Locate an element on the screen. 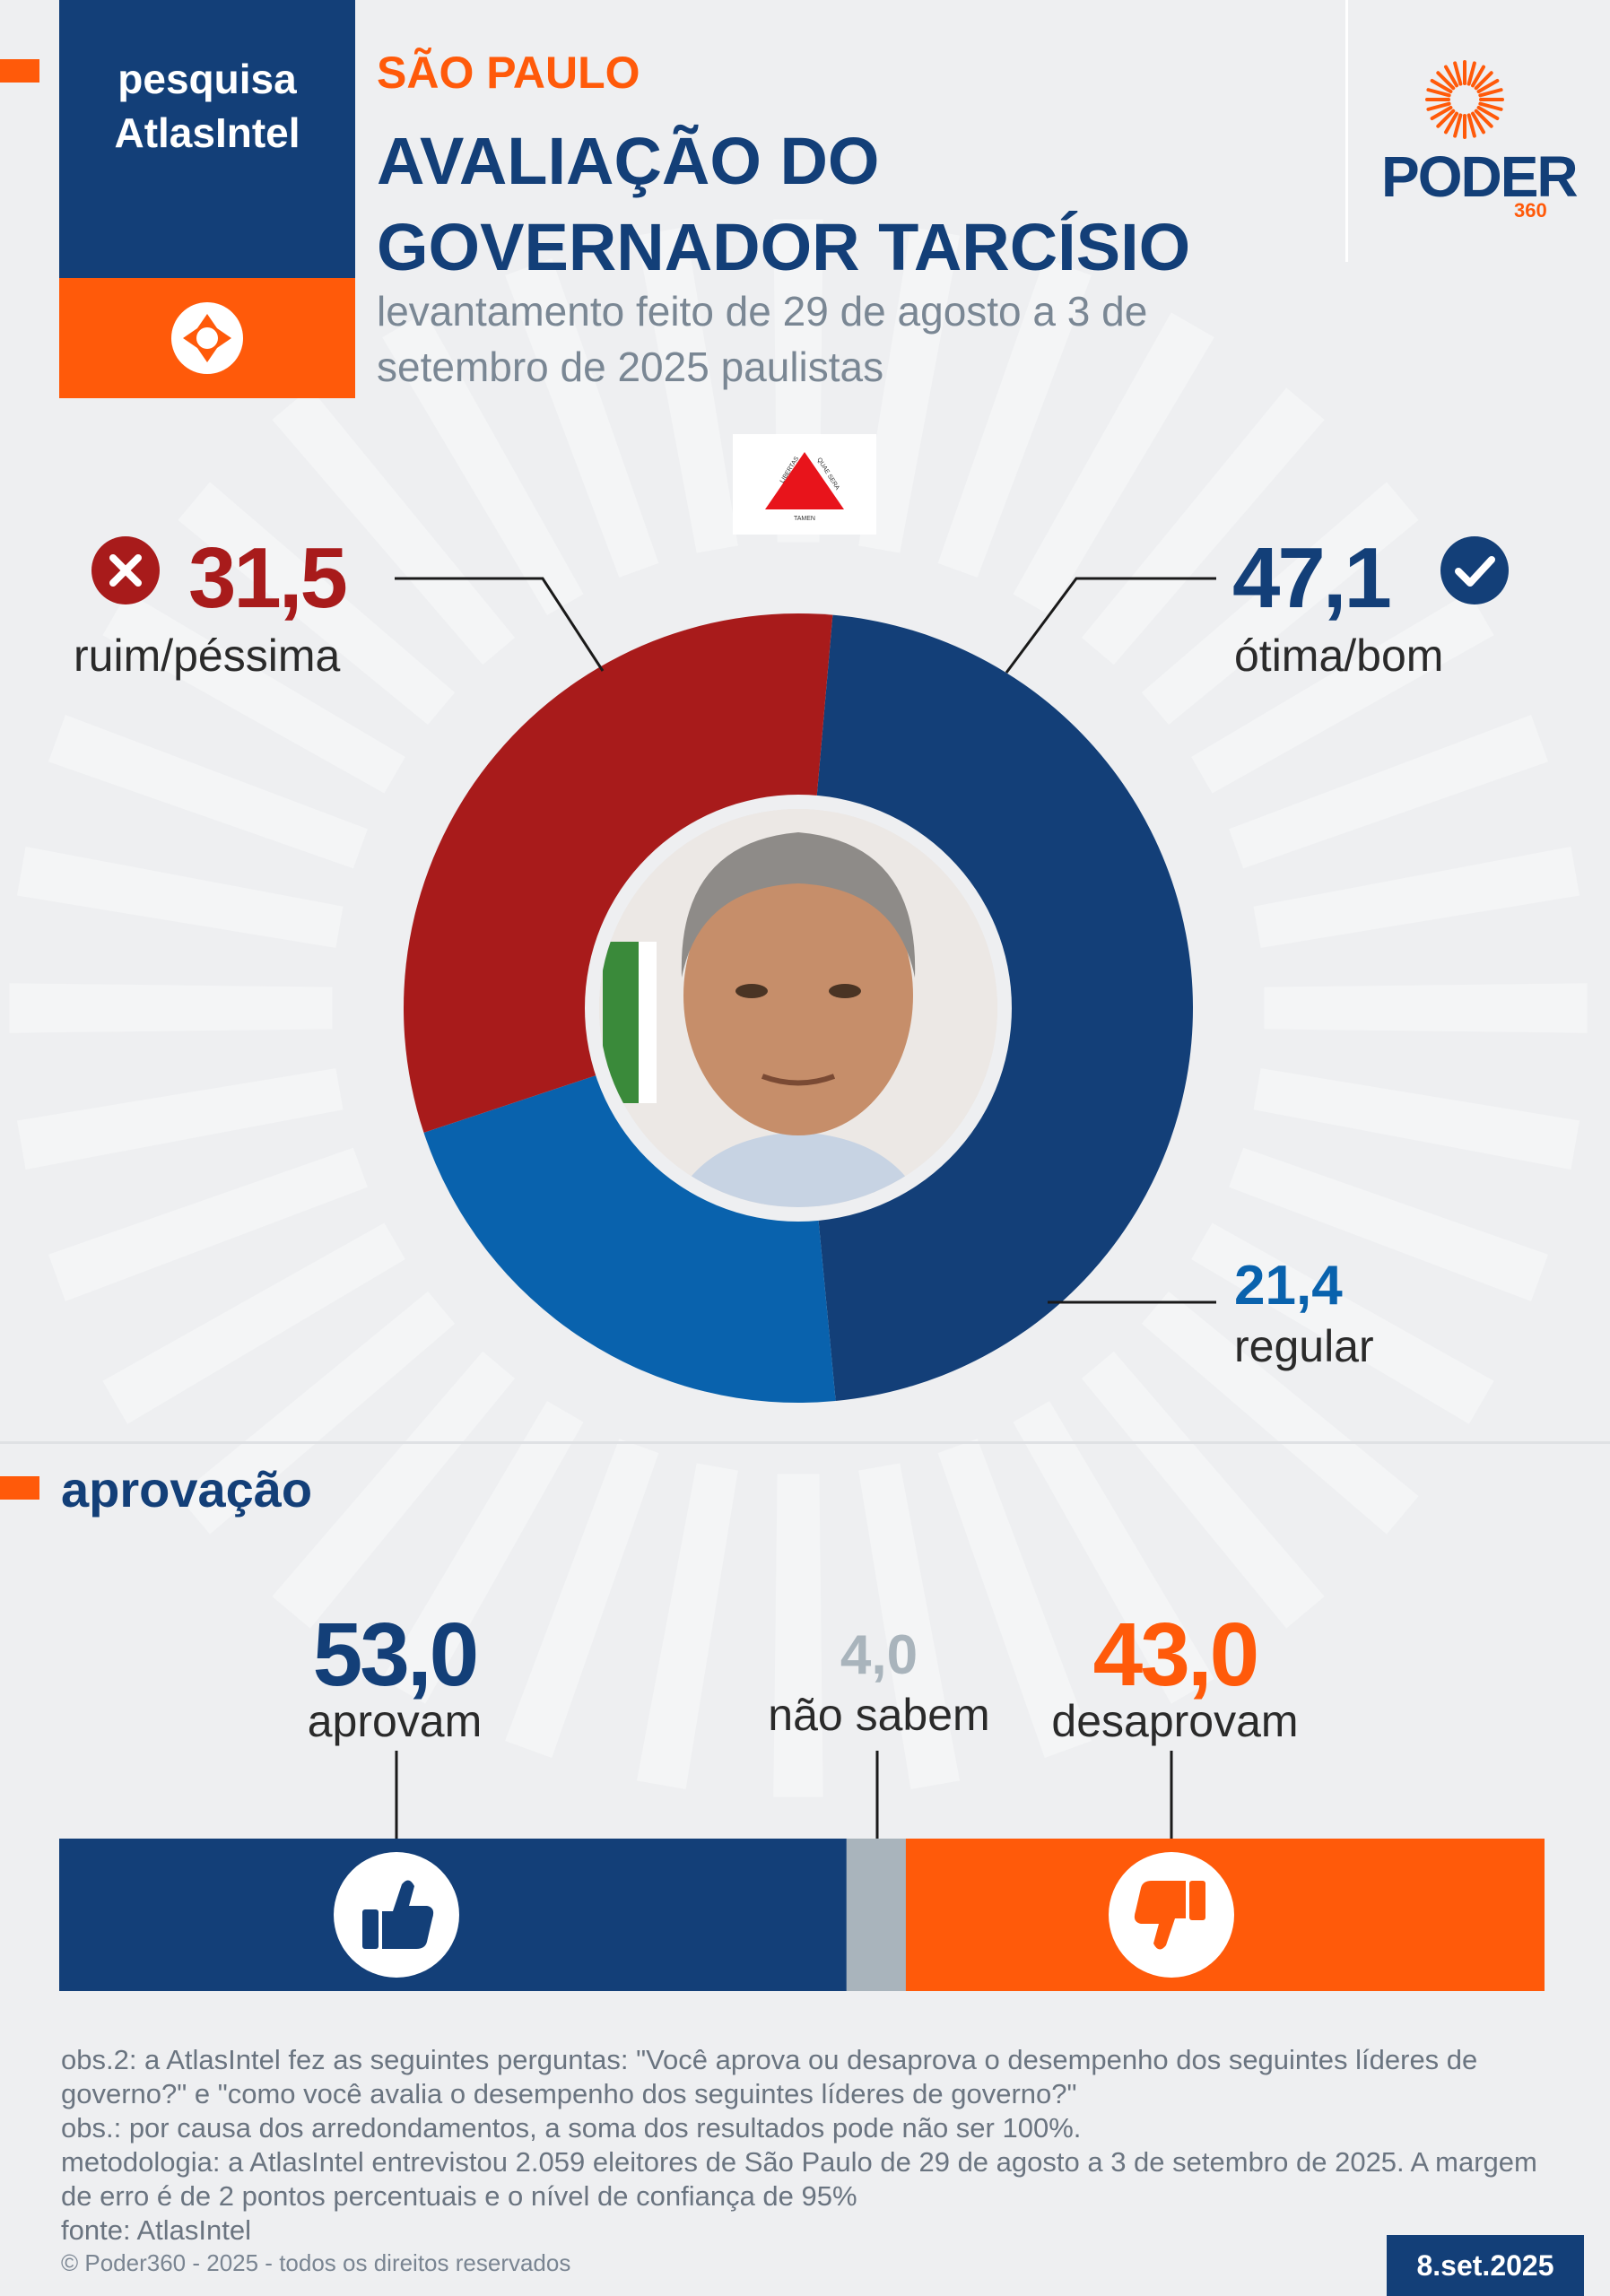 This screenshot has height=2296, width=1610. dont-know-label: não sabem is located at coordinates (879, 1715).